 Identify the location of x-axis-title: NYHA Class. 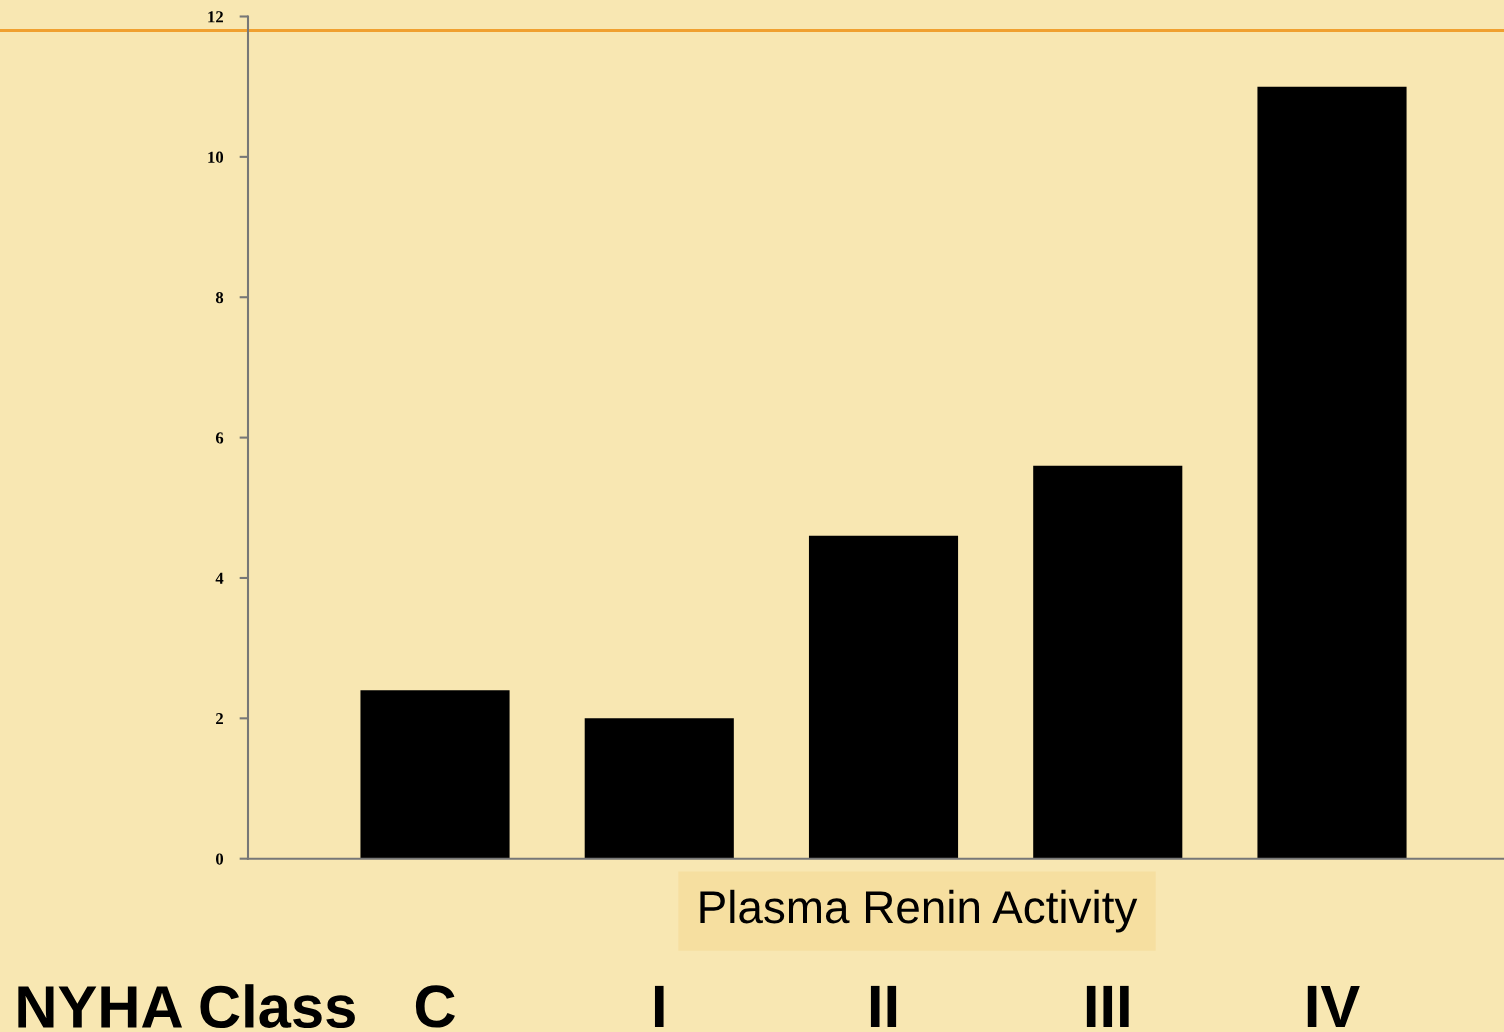
(186, 1006).